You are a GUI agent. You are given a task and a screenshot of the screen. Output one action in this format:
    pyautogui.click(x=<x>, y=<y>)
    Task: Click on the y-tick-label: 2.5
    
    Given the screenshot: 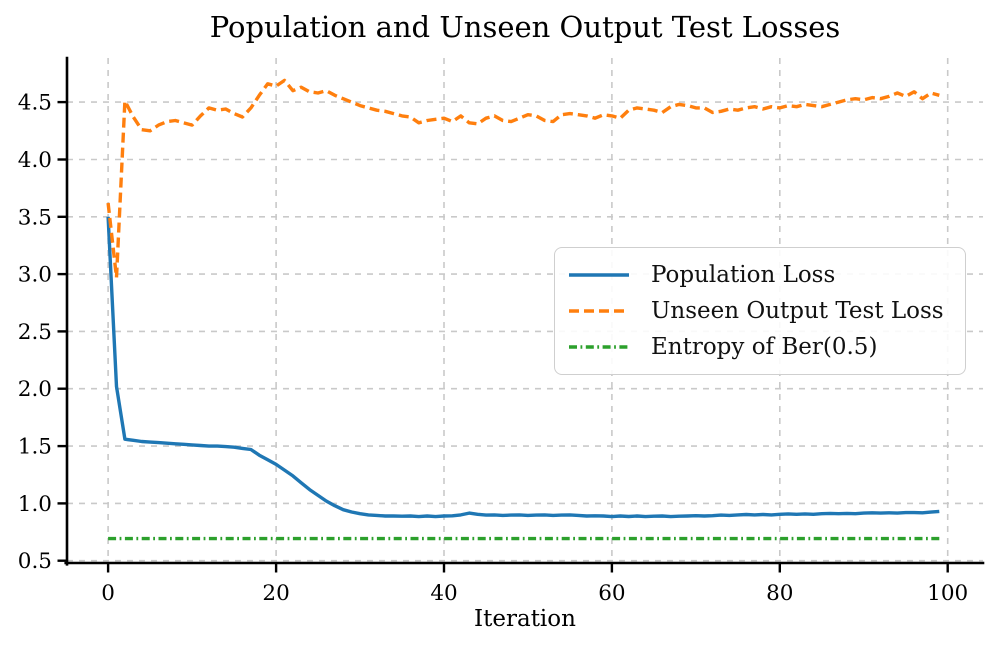 What is the action you would take?
    pyautogui.click(x=35, y=332)
    